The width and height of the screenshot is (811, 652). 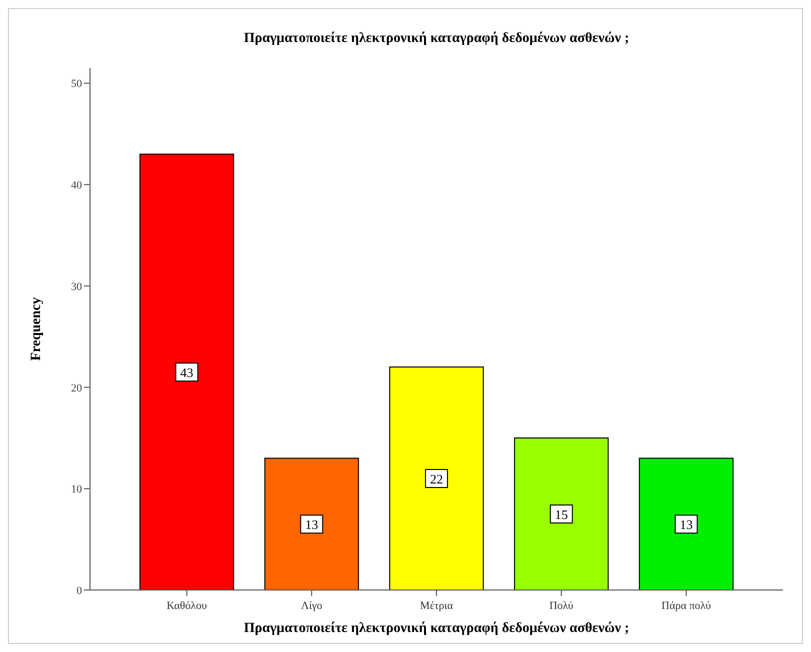 I want to click on x-axis-title: Πραγματοποιείτε ηλεκτρονική καταγραφή δεδομένων ασθενών ;, so click(x=437, y=628).